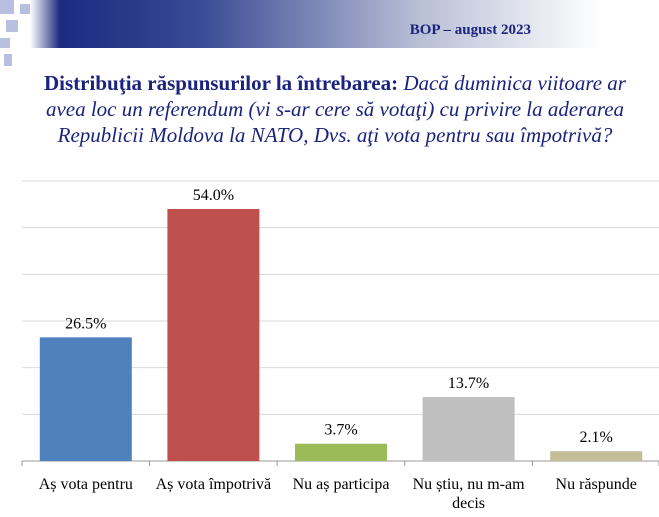 The height and width of the screenshot is (517, 659). Describe the element at coordinates (85, 484) in the screenshot. I see `category-label-1: Aș vota pentru` at that location.